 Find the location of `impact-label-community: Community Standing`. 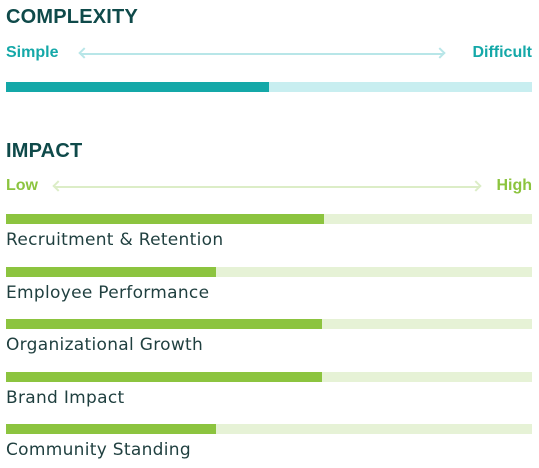

impact-label-community: Community Standing is located at coordinates (98, 450).